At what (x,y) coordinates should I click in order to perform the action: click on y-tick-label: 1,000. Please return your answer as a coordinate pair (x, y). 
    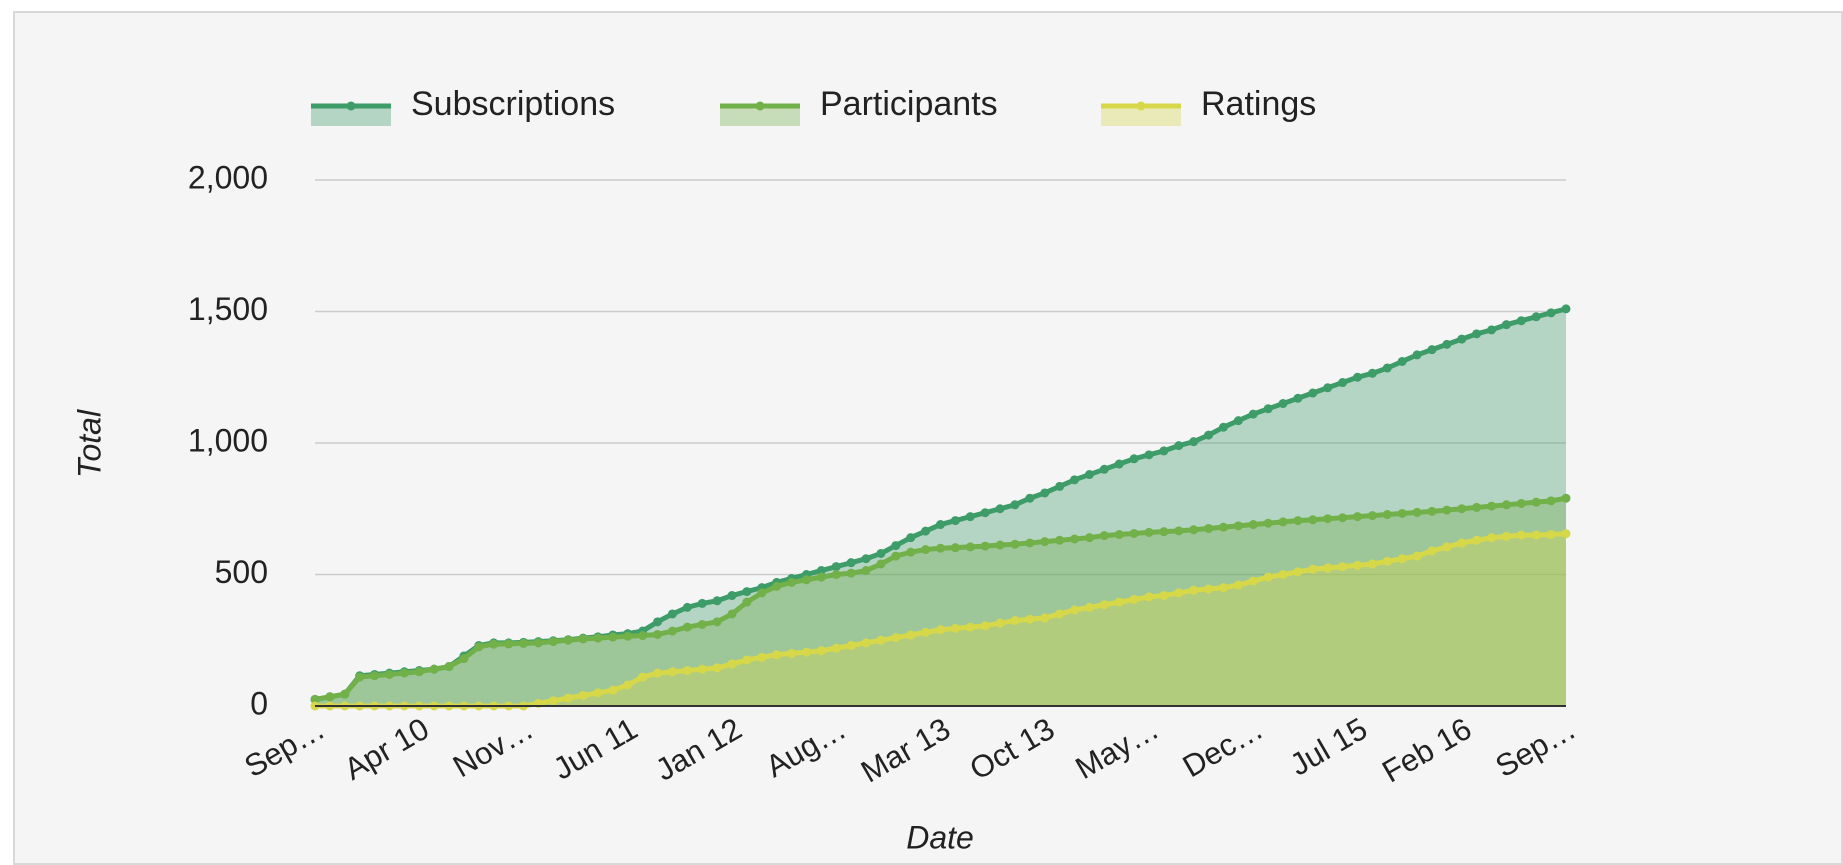
    Looking at the image, I should click on (228, 440).